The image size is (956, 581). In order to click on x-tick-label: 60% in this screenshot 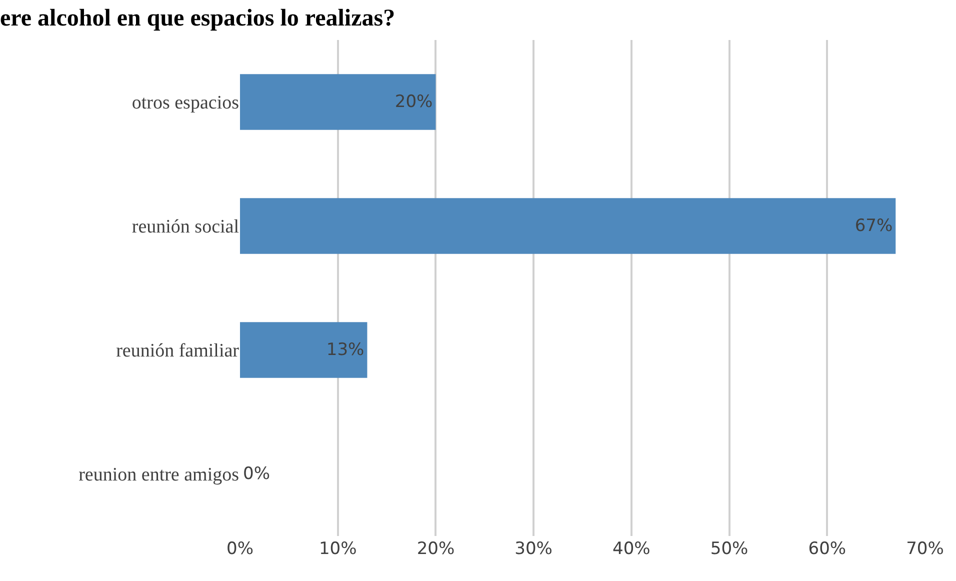, I will do `click(827, 549)`.